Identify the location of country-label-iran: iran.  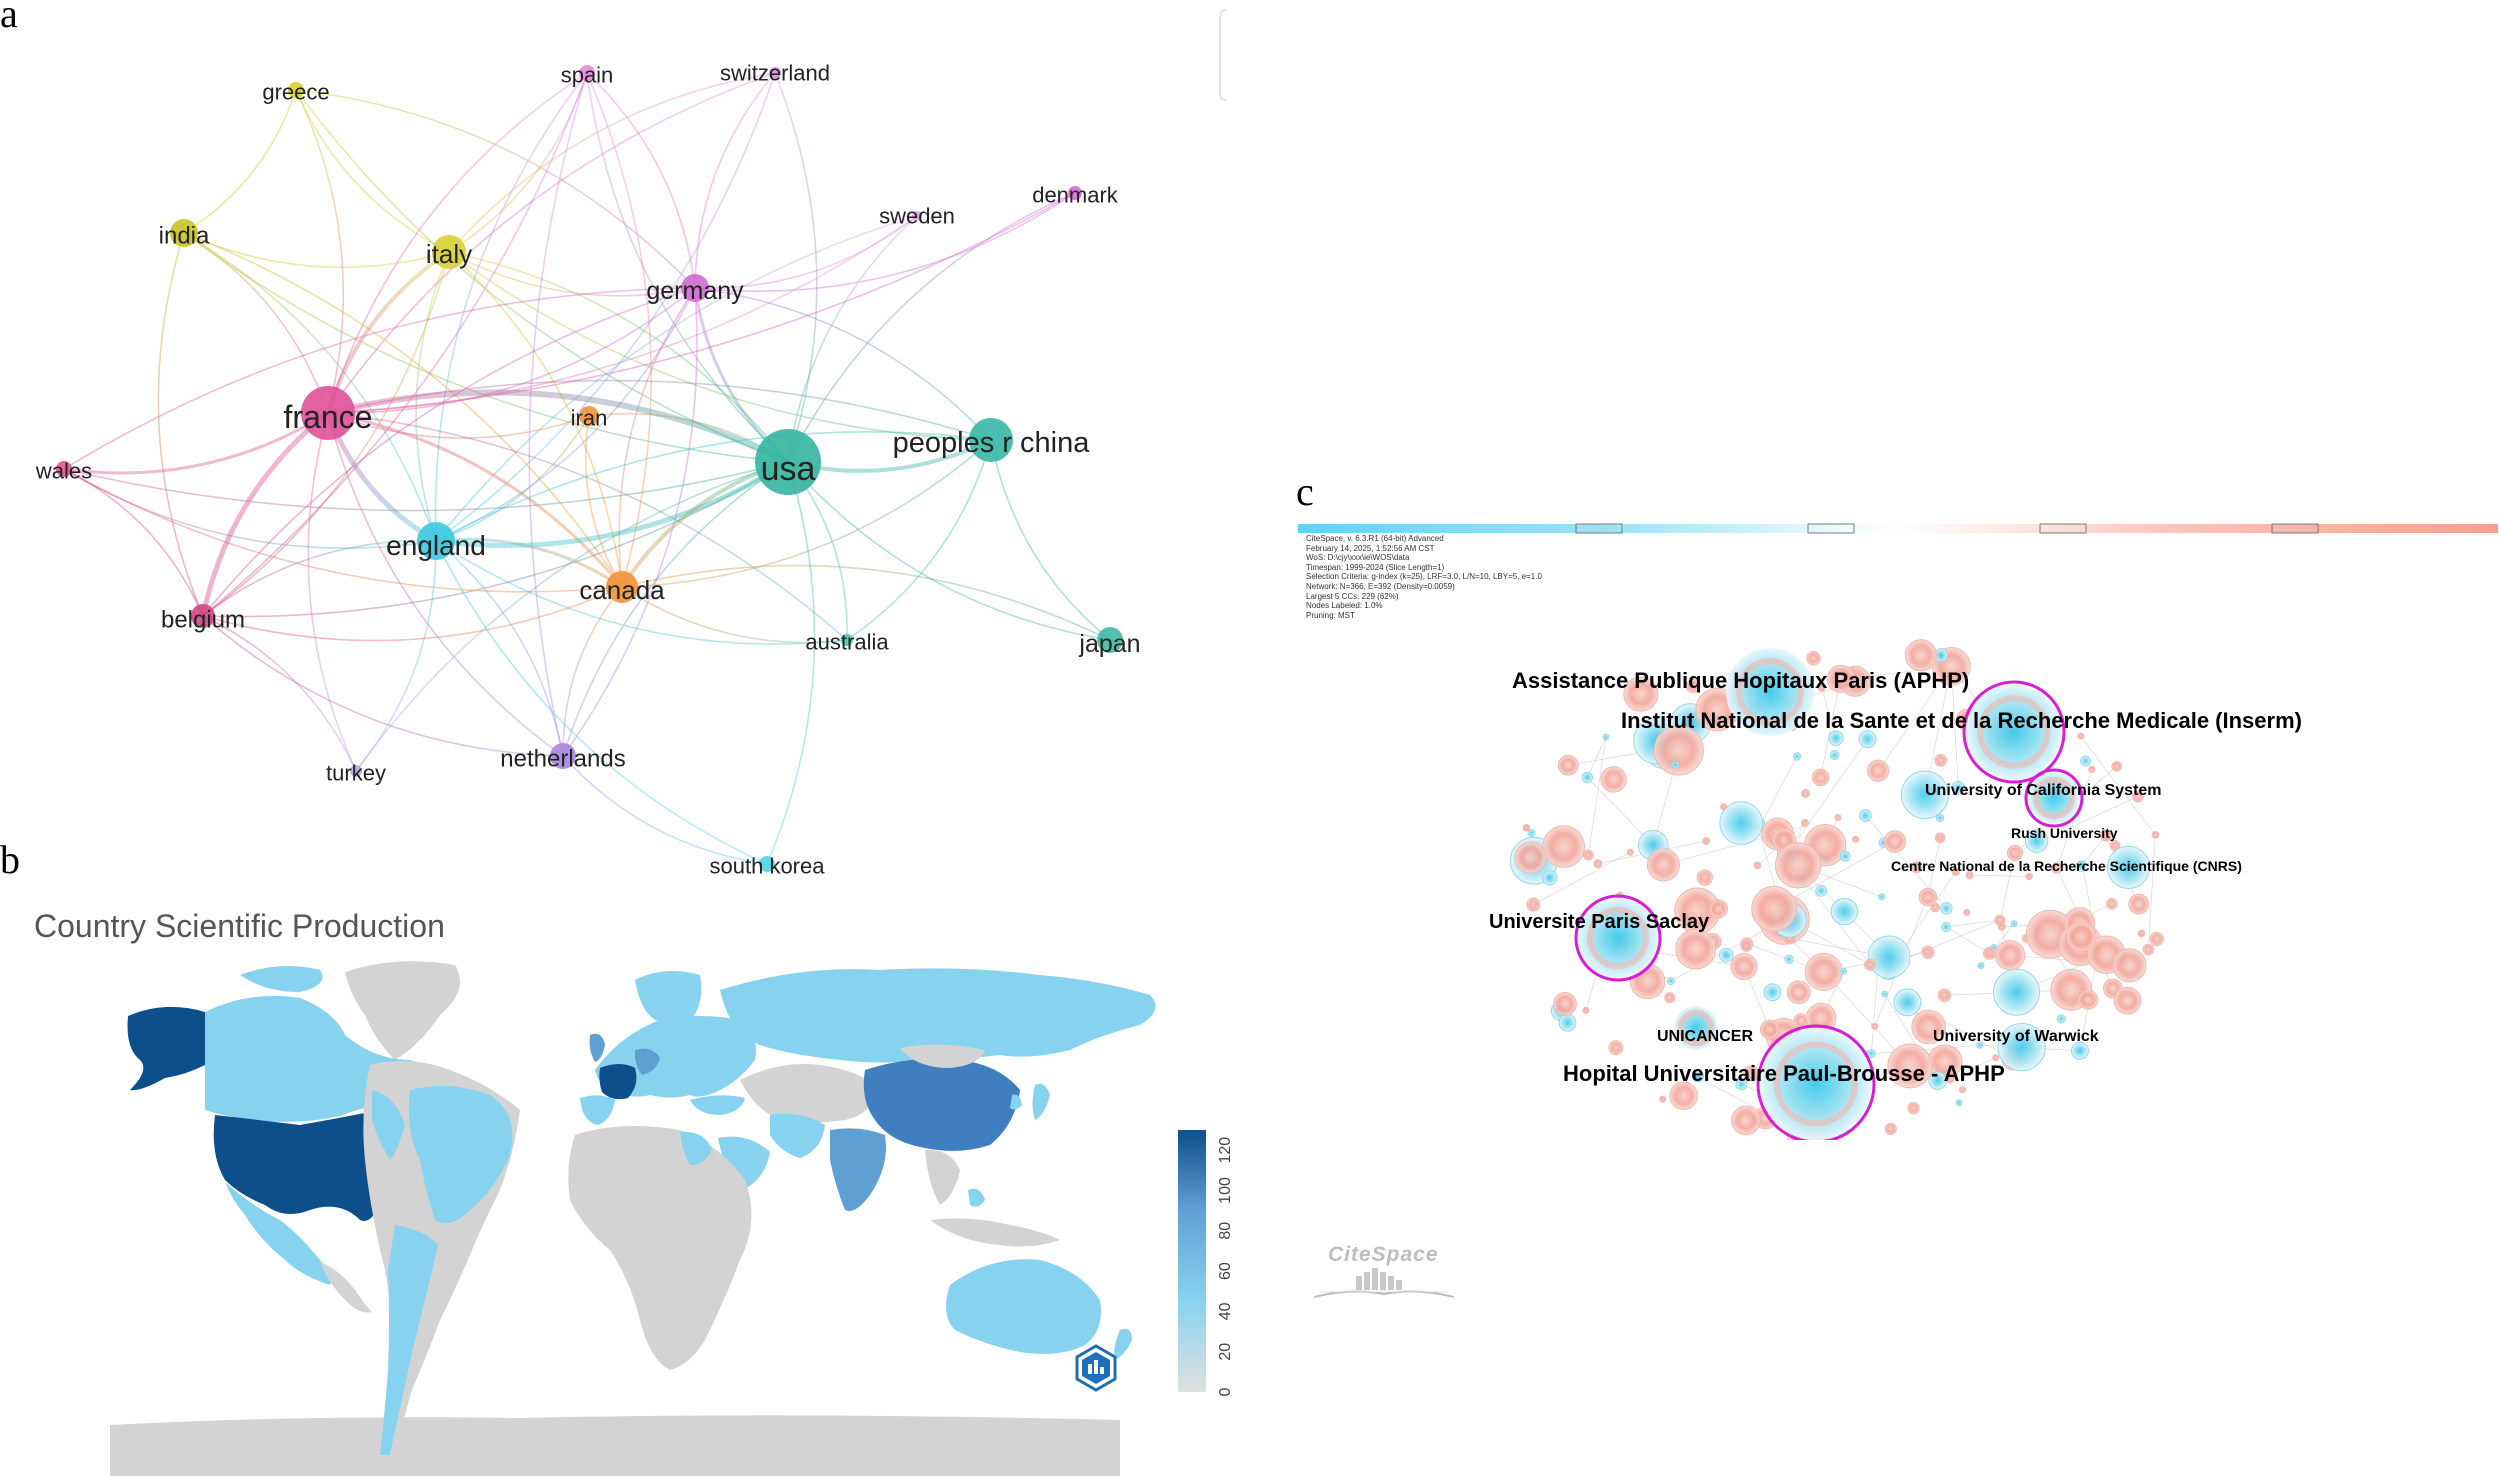
(589, 418).